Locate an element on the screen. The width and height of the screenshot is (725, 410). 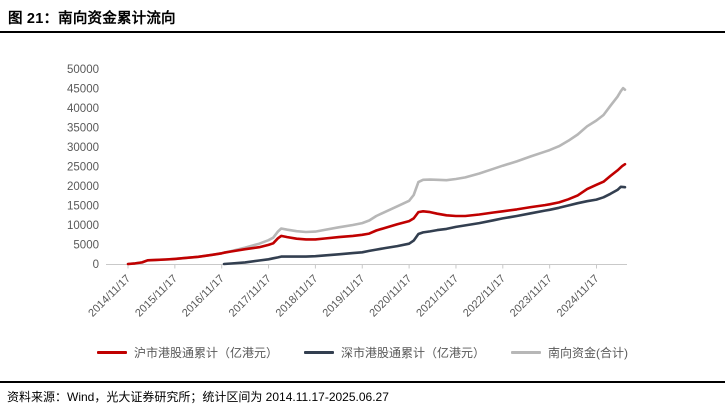
y-axis-tick-label: 15000 is located at coordinates (83, 207).